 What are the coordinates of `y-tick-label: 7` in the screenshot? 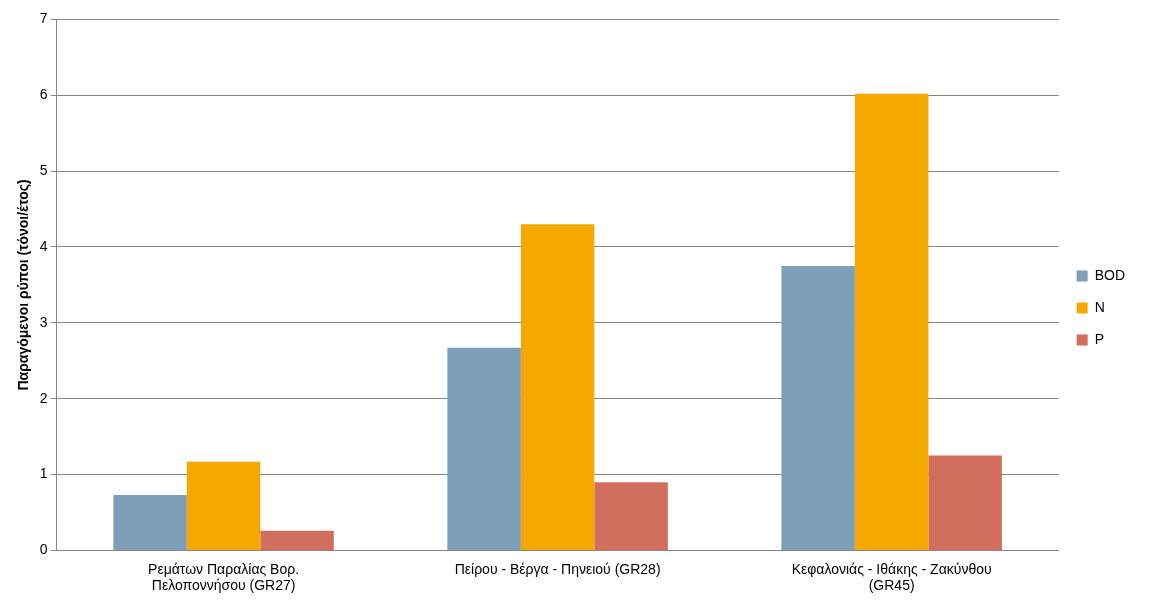 It's located at (43, 18).